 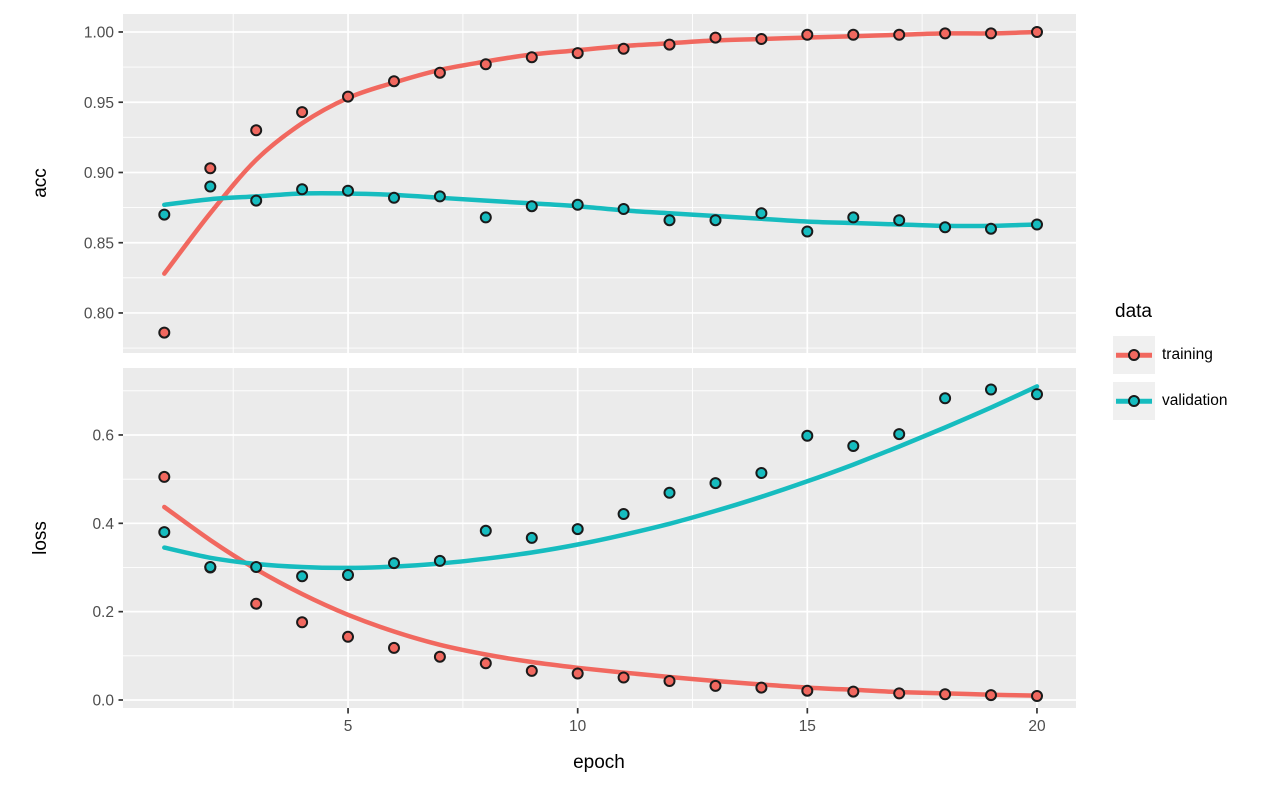 I want to click on point-marker-icon, so click(x=1134, y=355).